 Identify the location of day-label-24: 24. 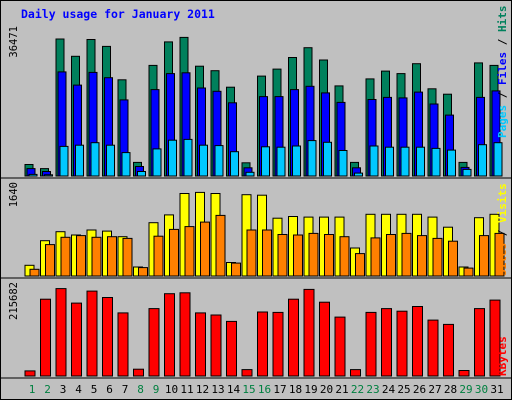
(389, 389).